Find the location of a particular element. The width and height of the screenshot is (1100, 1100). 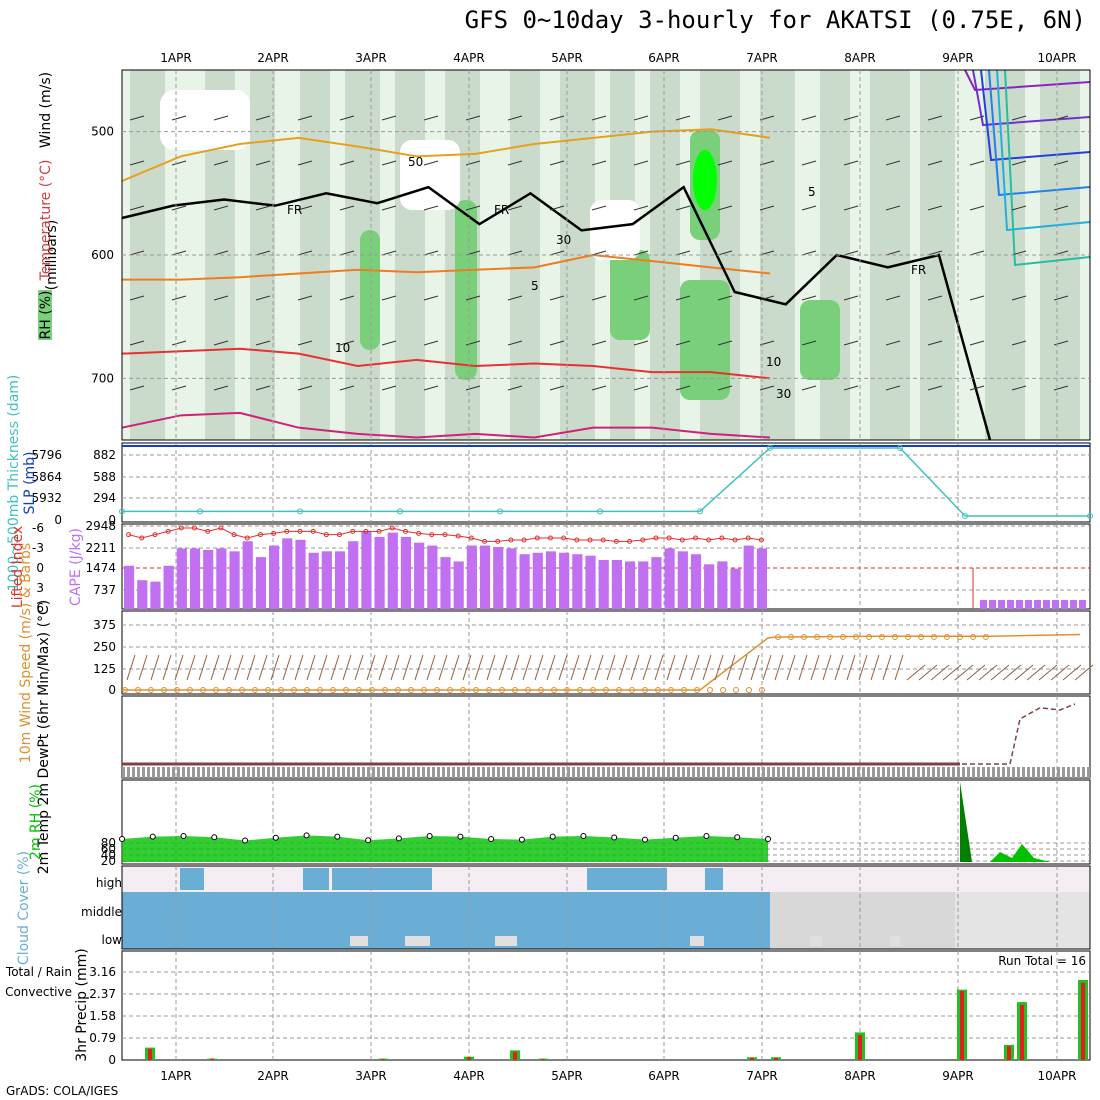

cape-tick-label: 737 is located at coordinates (104, 590).